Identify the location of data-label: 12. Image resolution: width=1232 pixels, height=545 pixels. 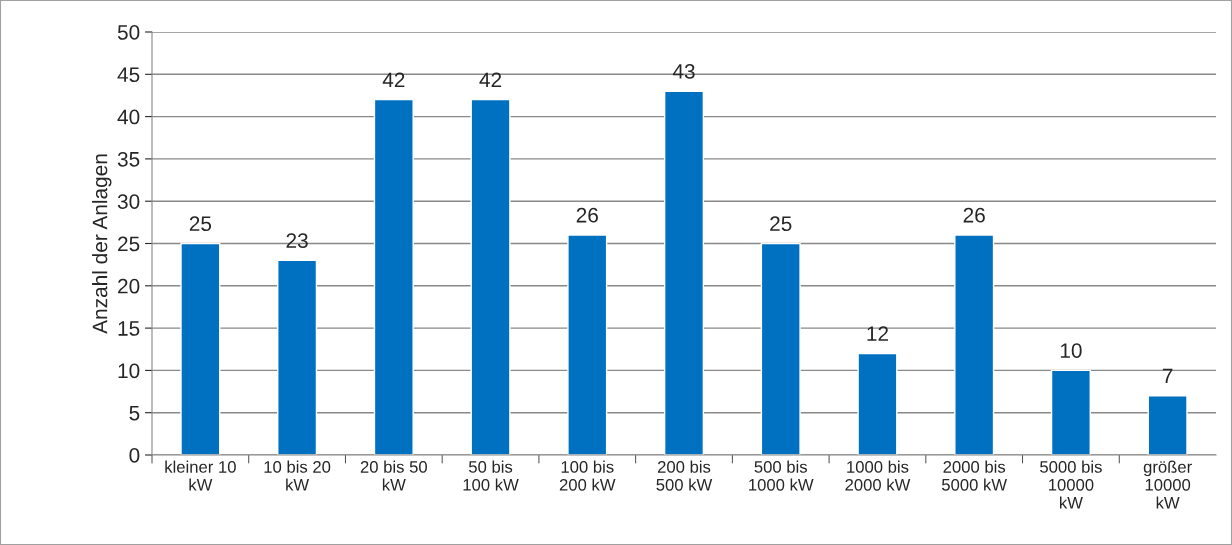
(877, 333).